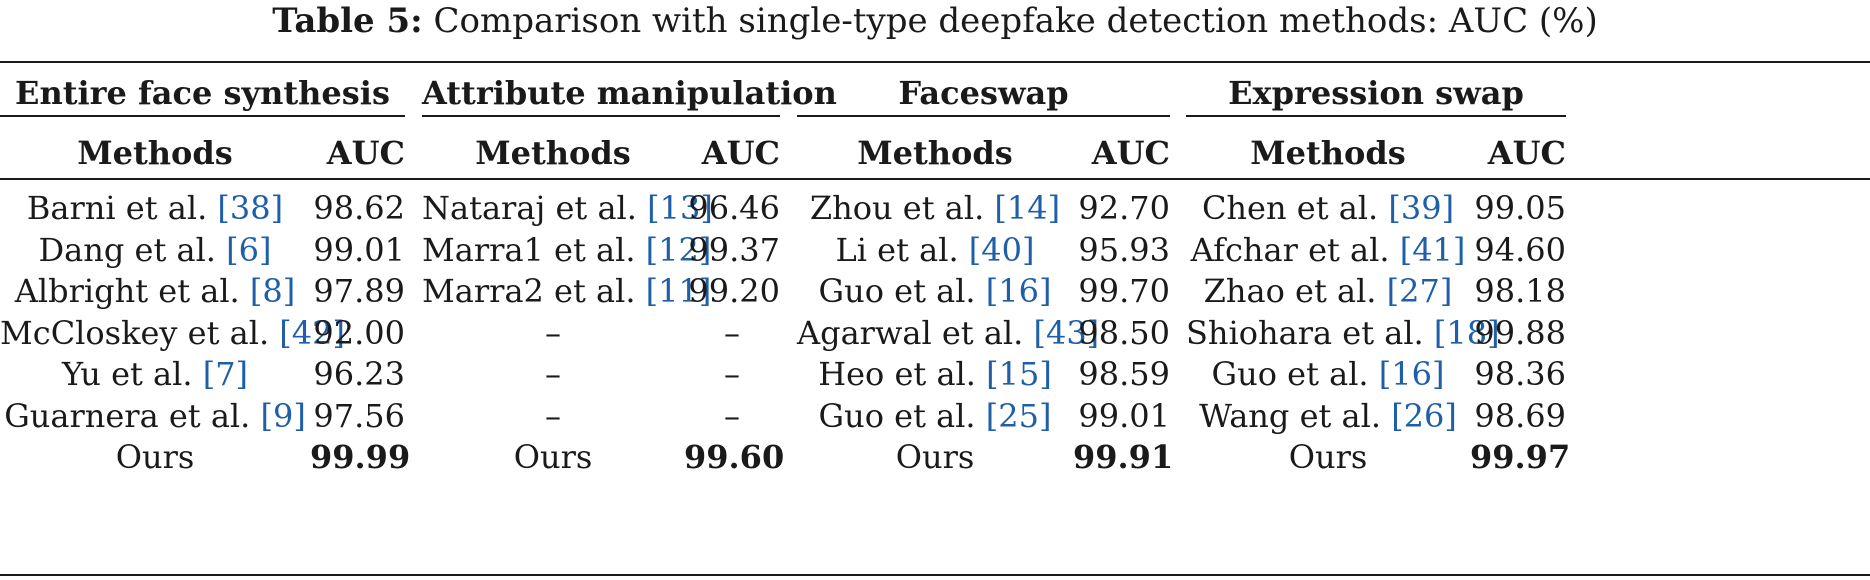  Describe the element at coordinates (1124, 208) in the screenshot. I see `auc-value: 92.70` at that location.